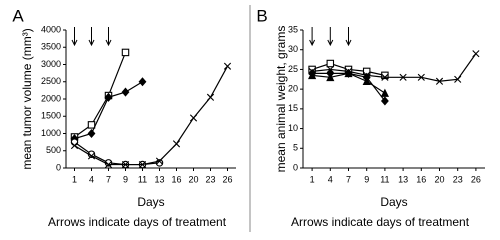 The width and height of the screenshot is (500, 240). I want to click on y-tick-label: 1000, so click(51, 133).